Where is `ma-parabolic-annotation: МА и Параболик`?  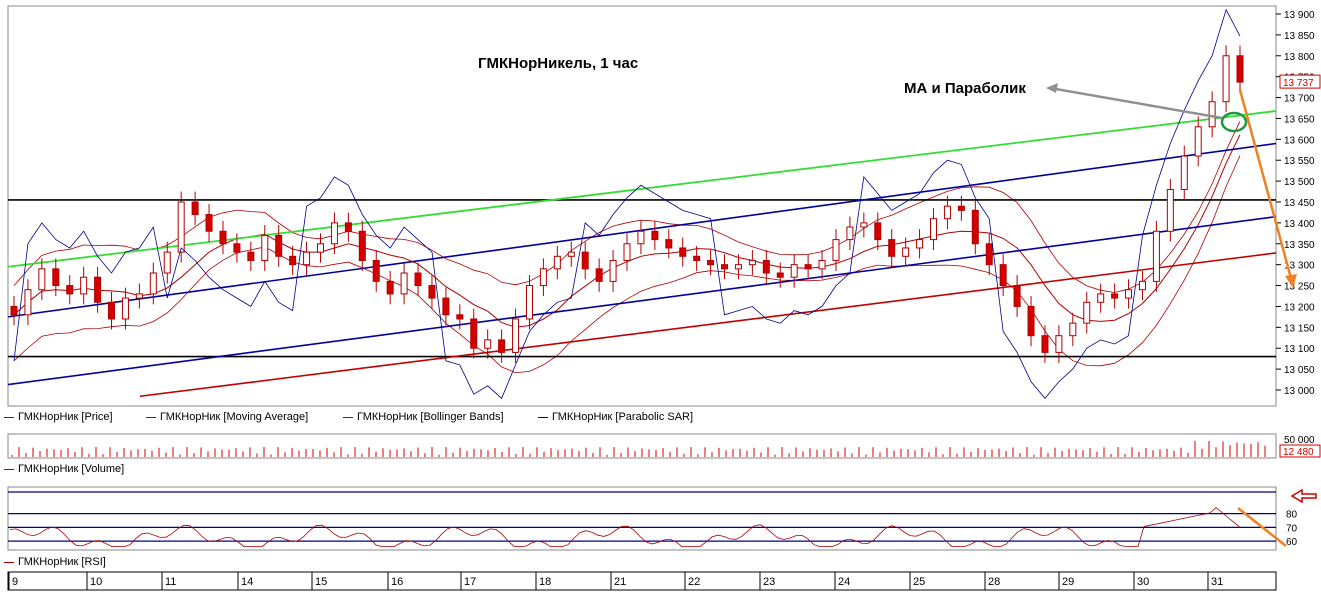 ma-parabolic-annotation: МА и Параболик is located at coordinates (965, 88).